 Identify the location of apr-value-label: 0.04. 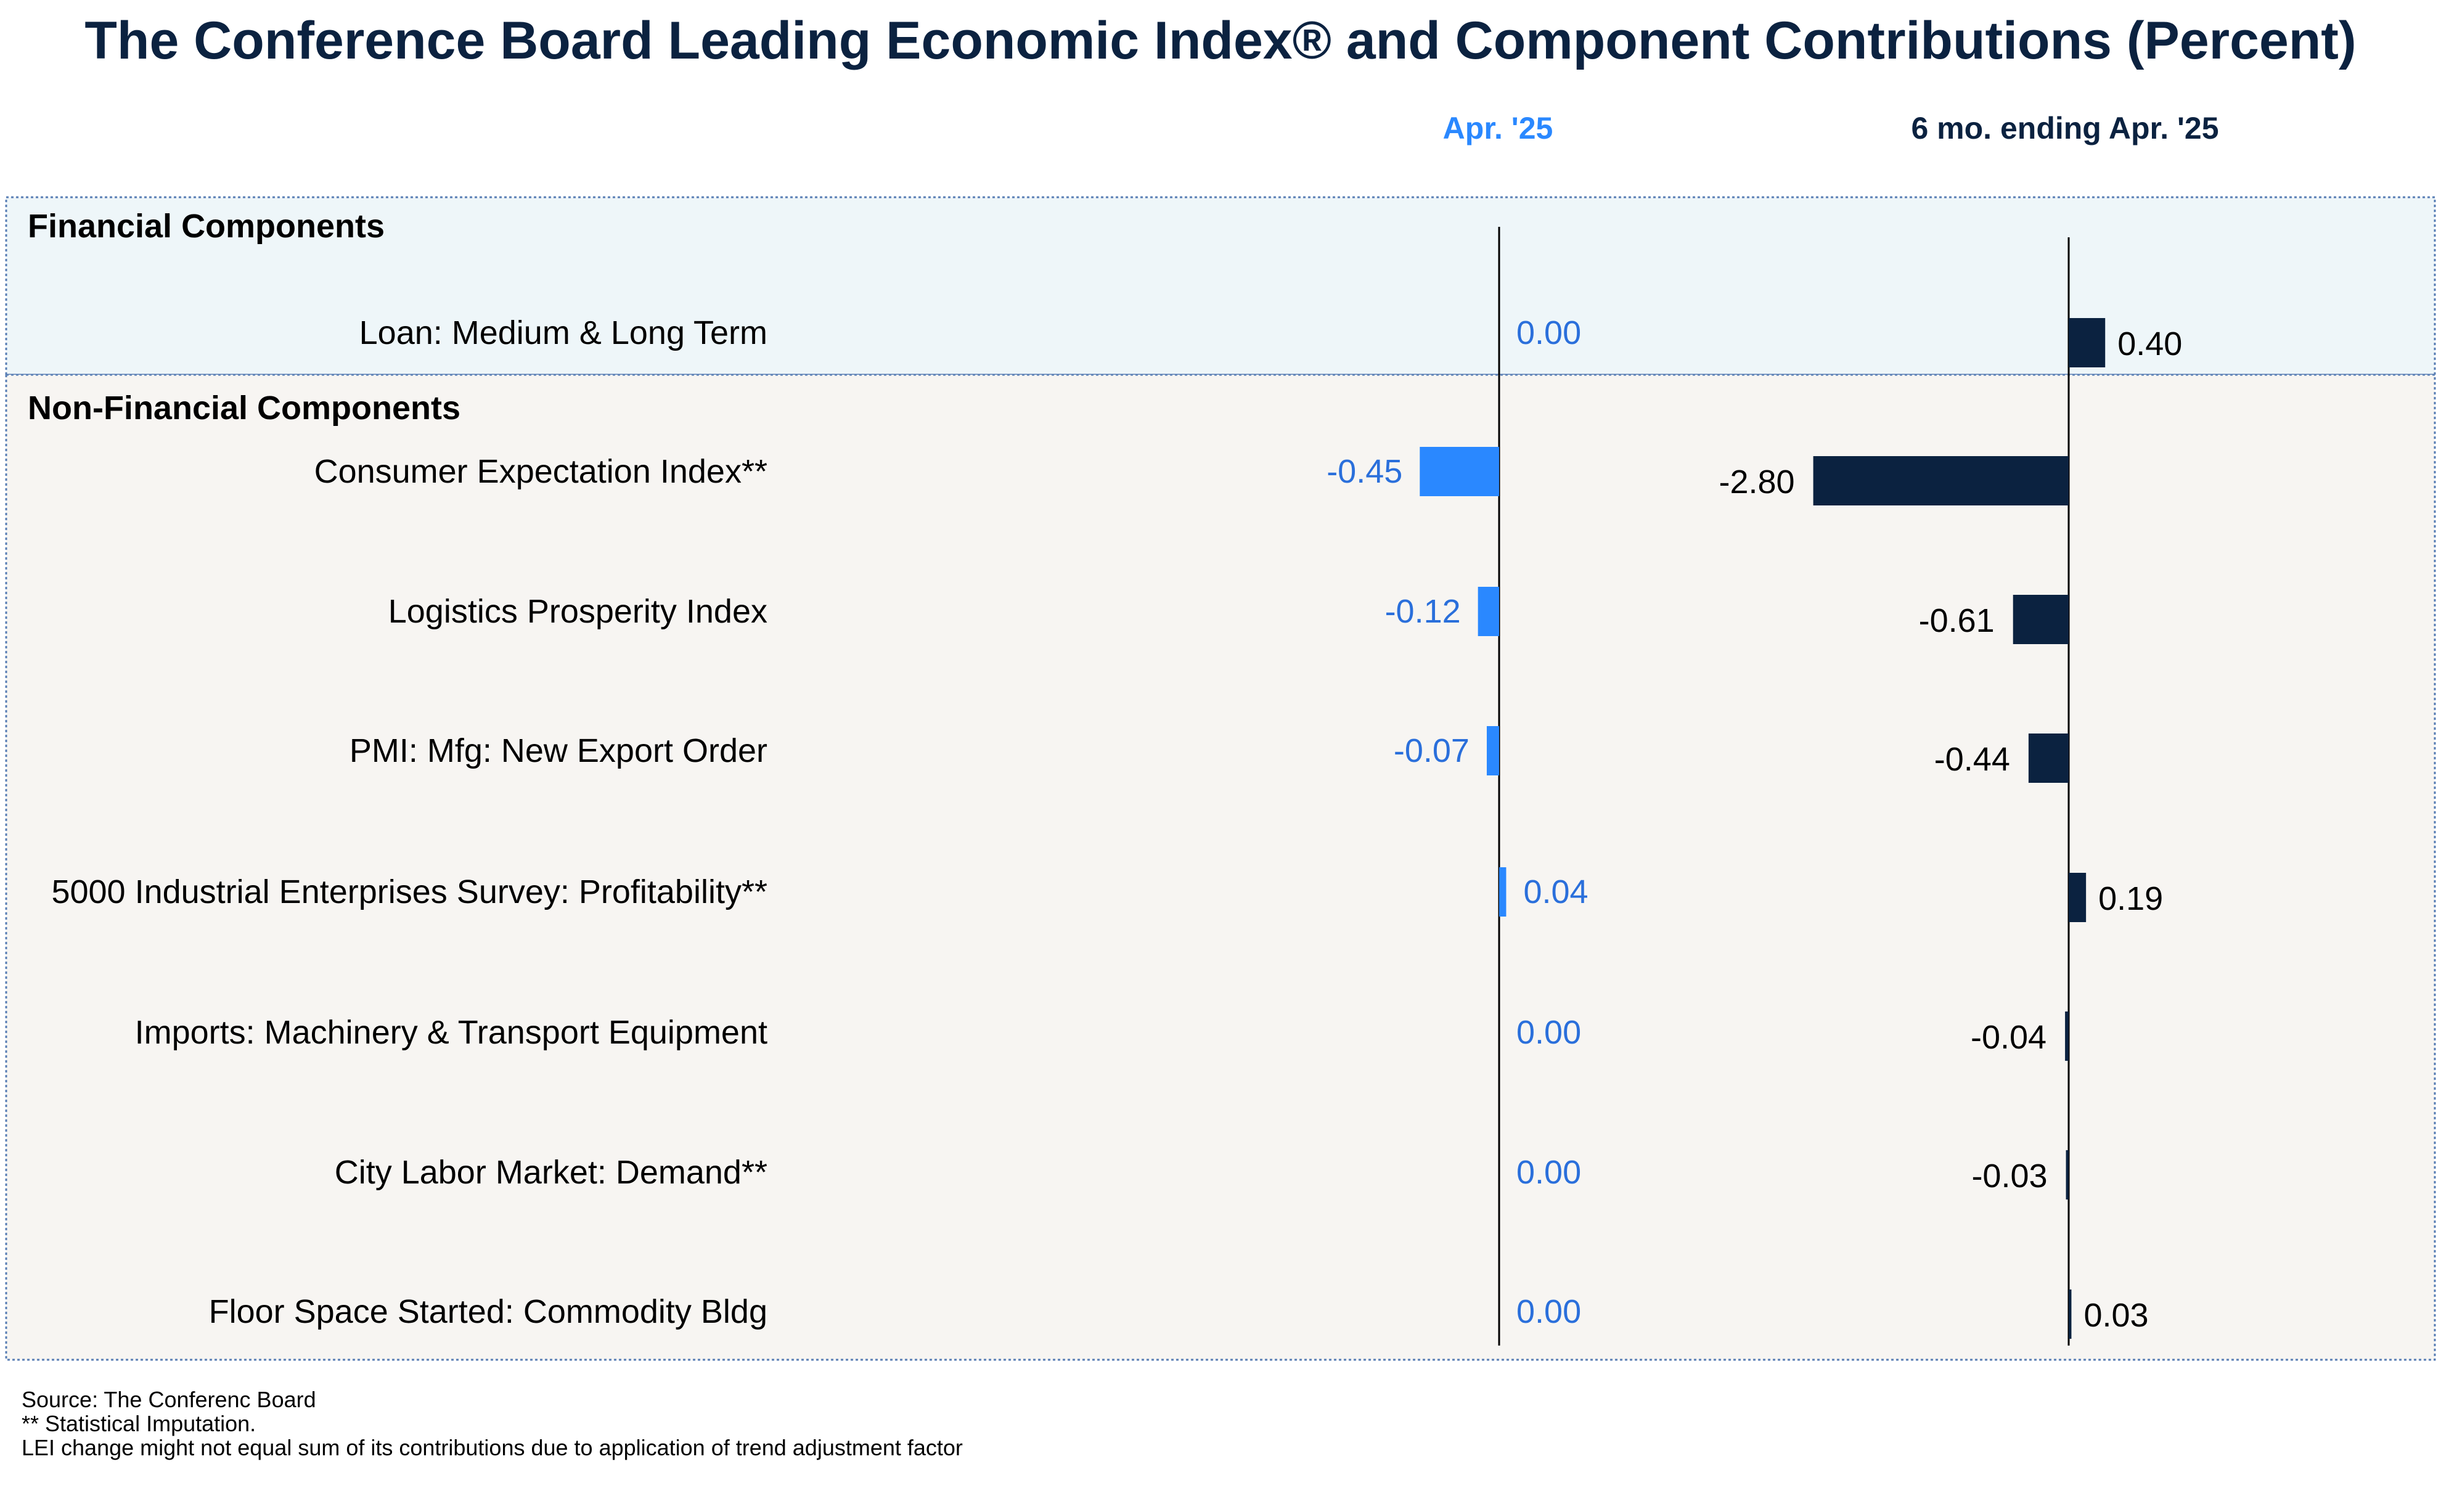
(1556, 891).